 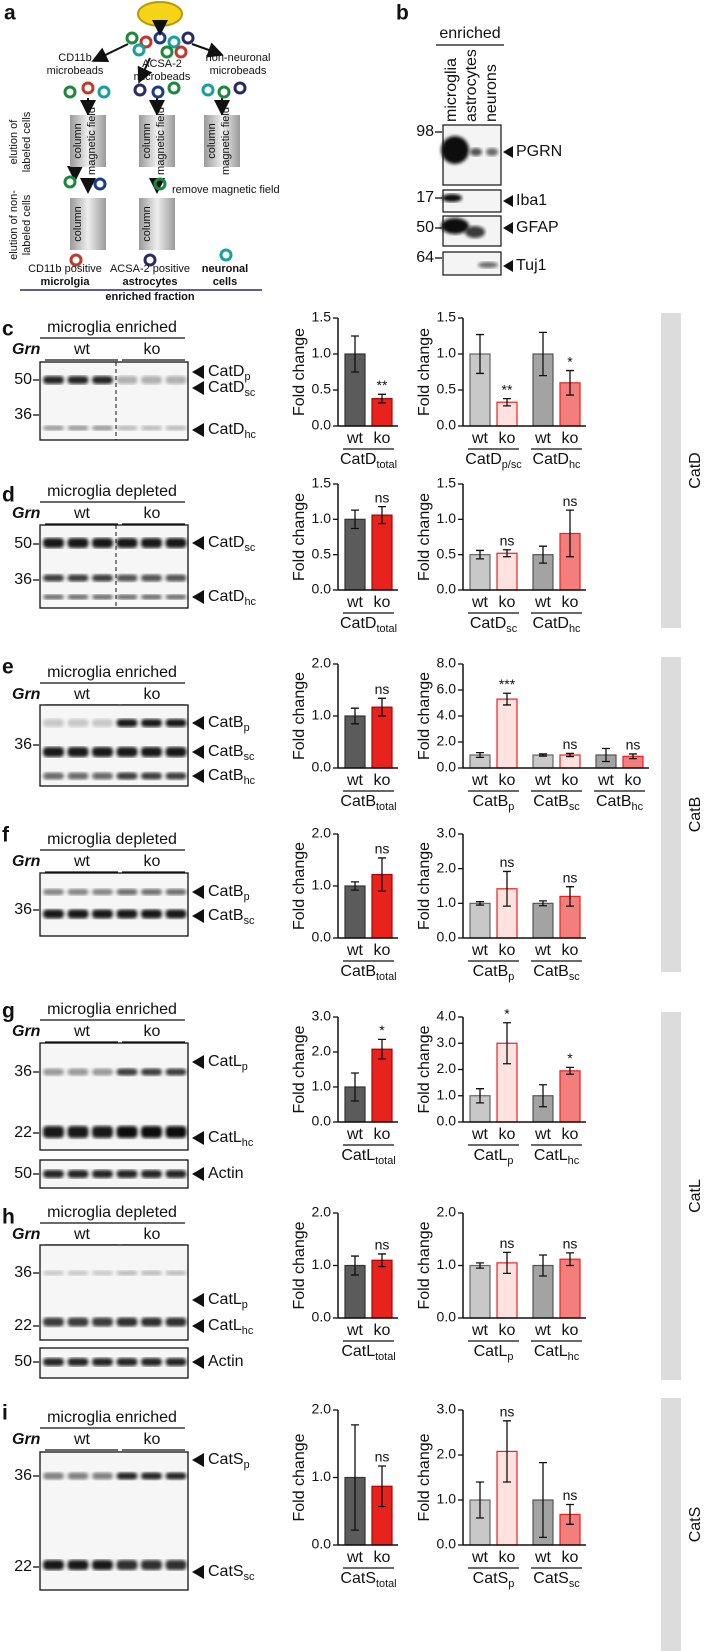 What do you see at coordinates (402, 13) in the screenshot?
I see `panel-letter: b` at bounding box center [402, 13].